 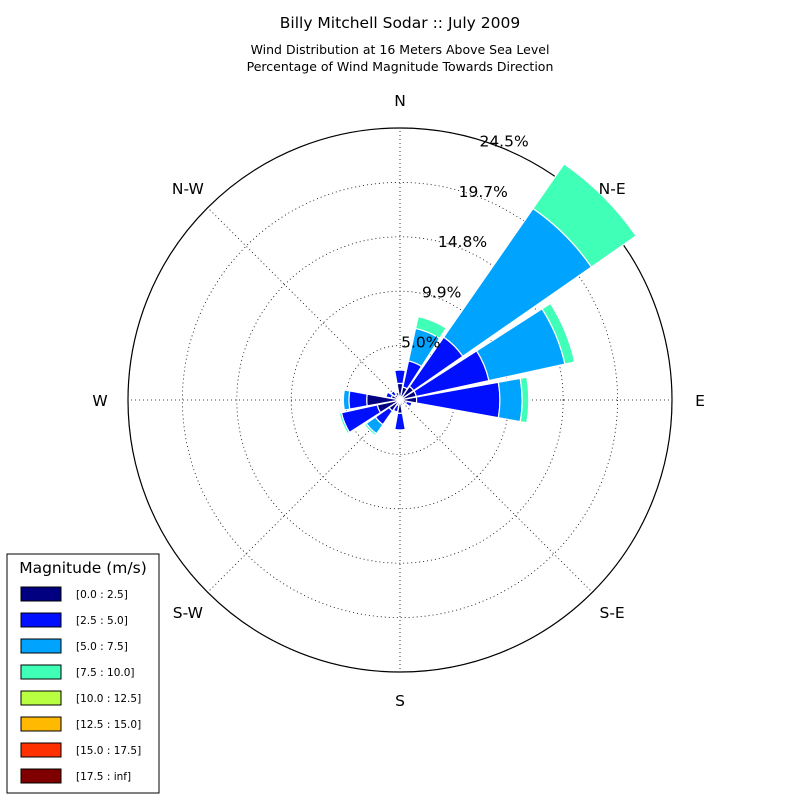 What do you see at coordinates (462, 242) in the screenshot?
I see `radial-tick-label: 14.8%` at bounding box center [462, 242].